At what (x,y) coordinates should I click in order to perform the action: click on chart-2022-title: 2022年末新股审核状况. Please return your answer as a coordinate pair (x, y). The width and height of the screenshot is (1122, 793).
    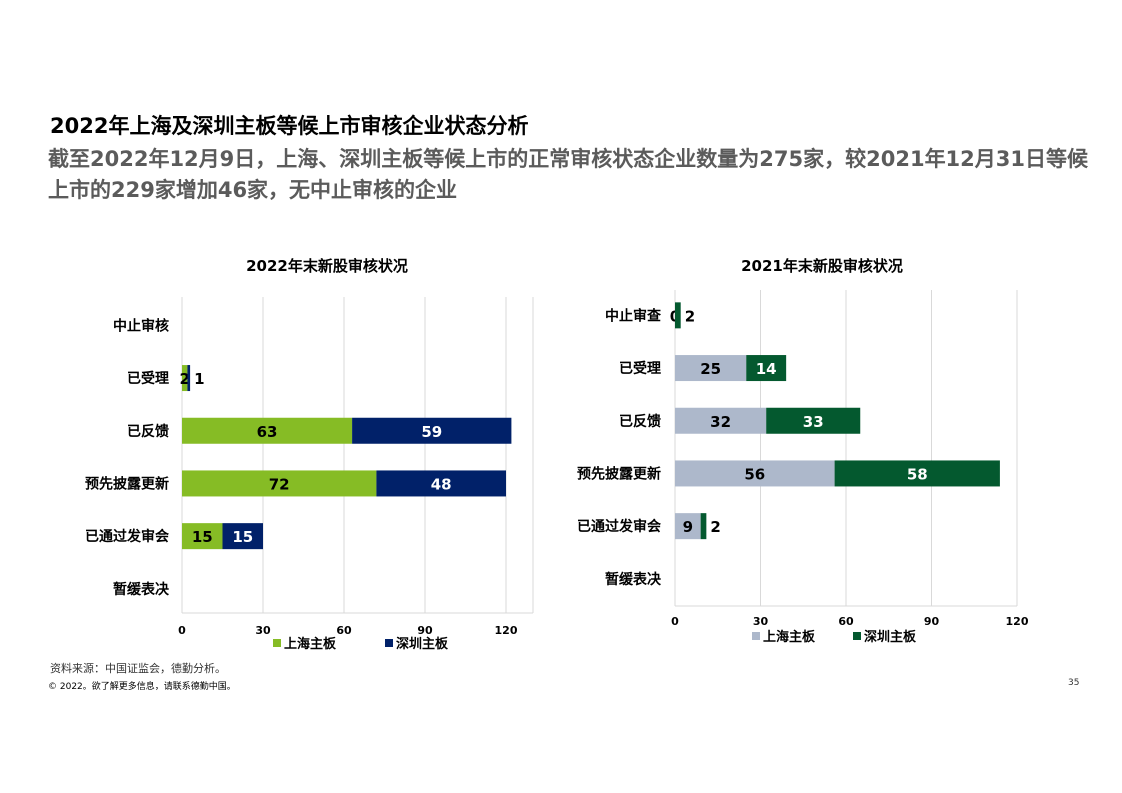
    Looking at the image, I should click on (327, 266).